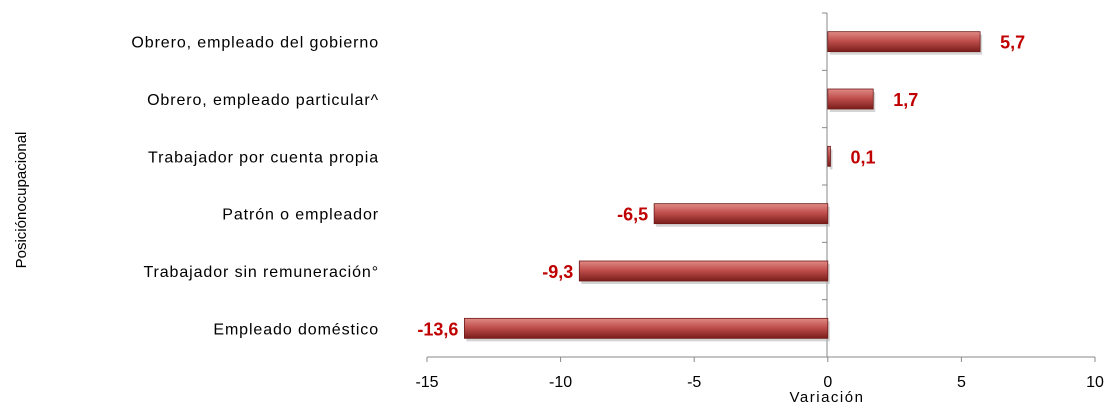 The height and width of the screenshot is (412, 1111). I want to click on category-label: Empleado doméstico, so click(296, 329).